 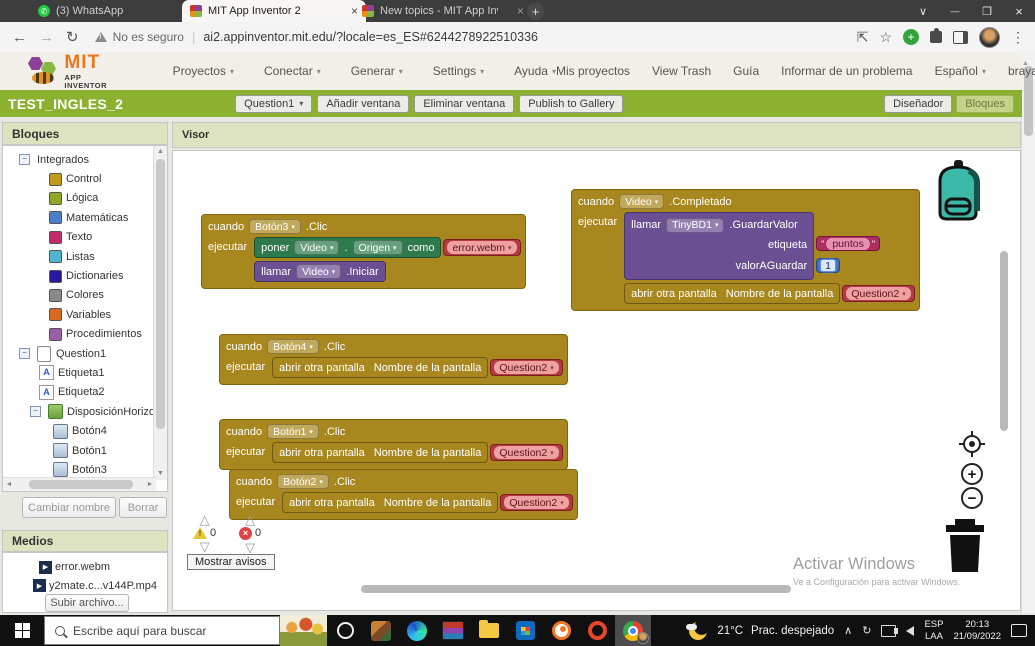 What do you see at coordinates (303, 630) in the screenshot?
I see `taskbar-theme-image` at bounding box center [303, 630].